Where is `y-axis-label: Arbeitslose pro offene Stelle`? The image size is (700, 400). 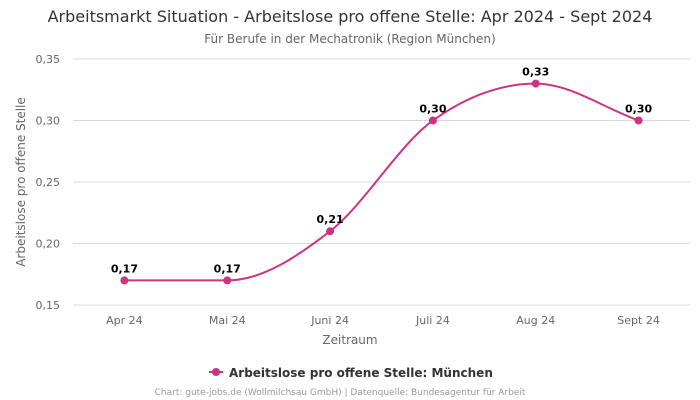
y-axis-label: Arbeitslose pro offene Stelle is located at coordinates (21, 182).